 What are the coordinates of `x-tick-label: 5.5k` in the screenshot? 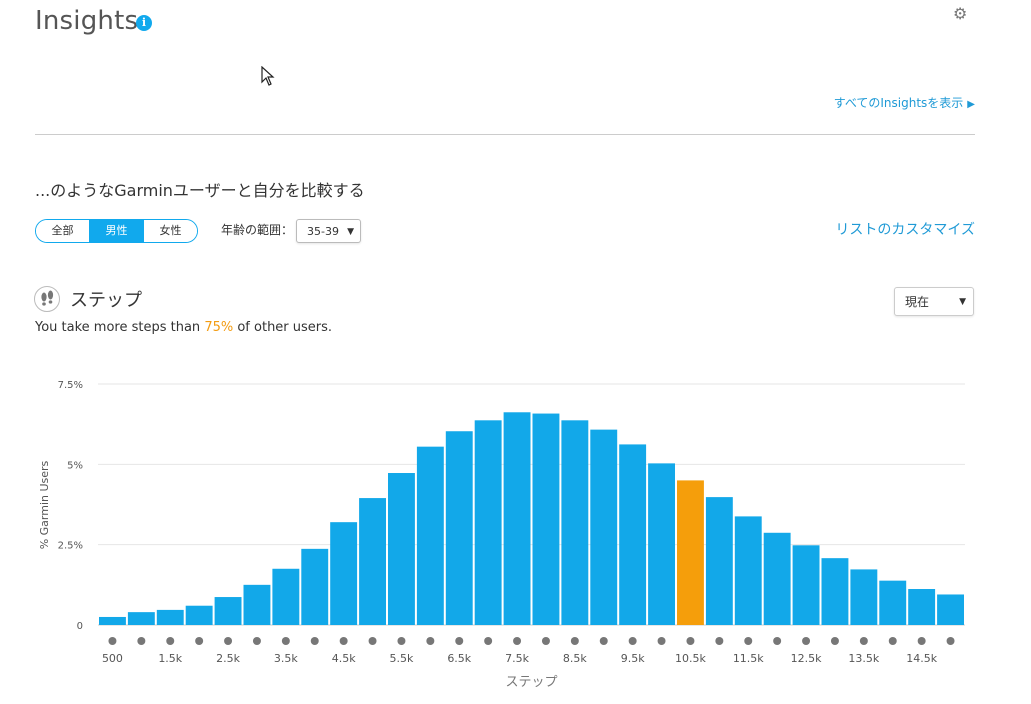 It's located at (402, 658).